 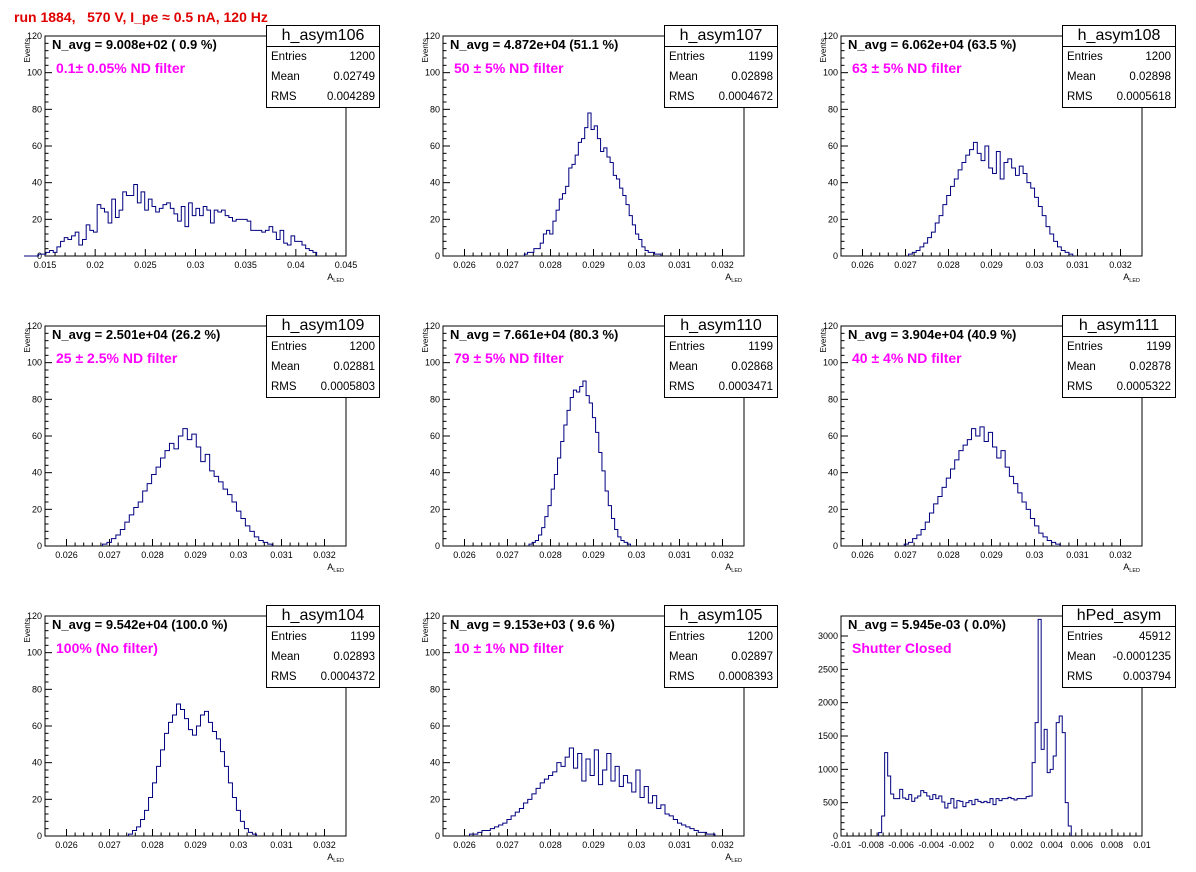 What do you see at coordinates (245, 265) in the screenshot?
I see `x-tick-label: 0.035` at bounding box center [245, 265].